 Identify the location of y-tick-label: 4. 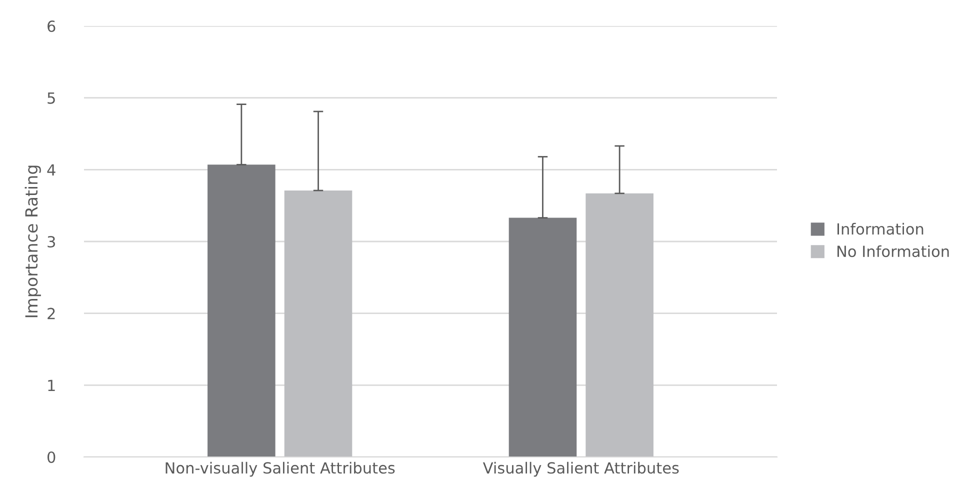
(51, 170).